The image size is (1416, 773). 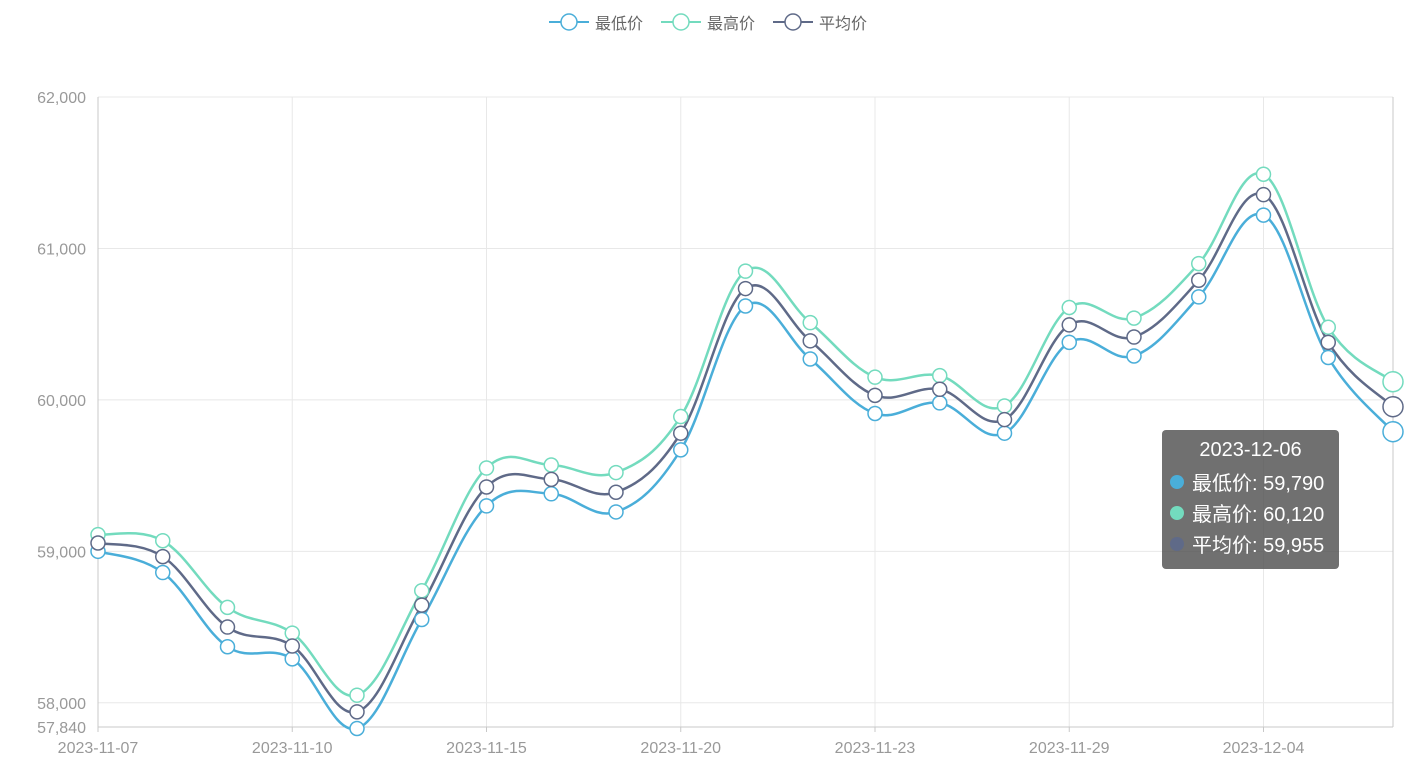 I want to click on legend-item-high: 最高价, so click(x=707, y=22).